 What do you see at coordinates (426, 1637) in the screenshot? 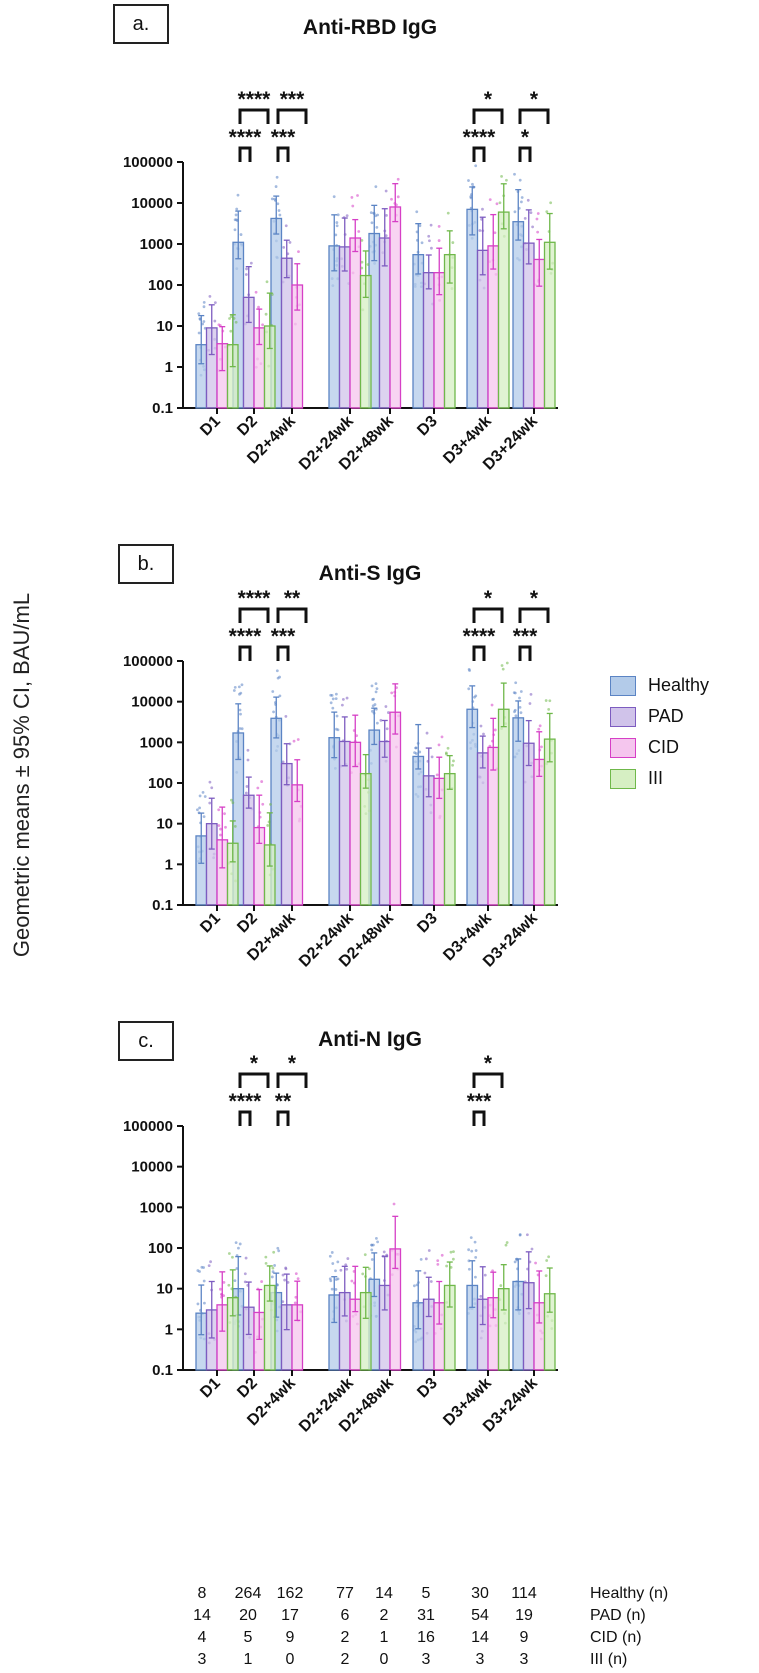
I see `n-table-cell: 16` at bounding box center [426, 1637].